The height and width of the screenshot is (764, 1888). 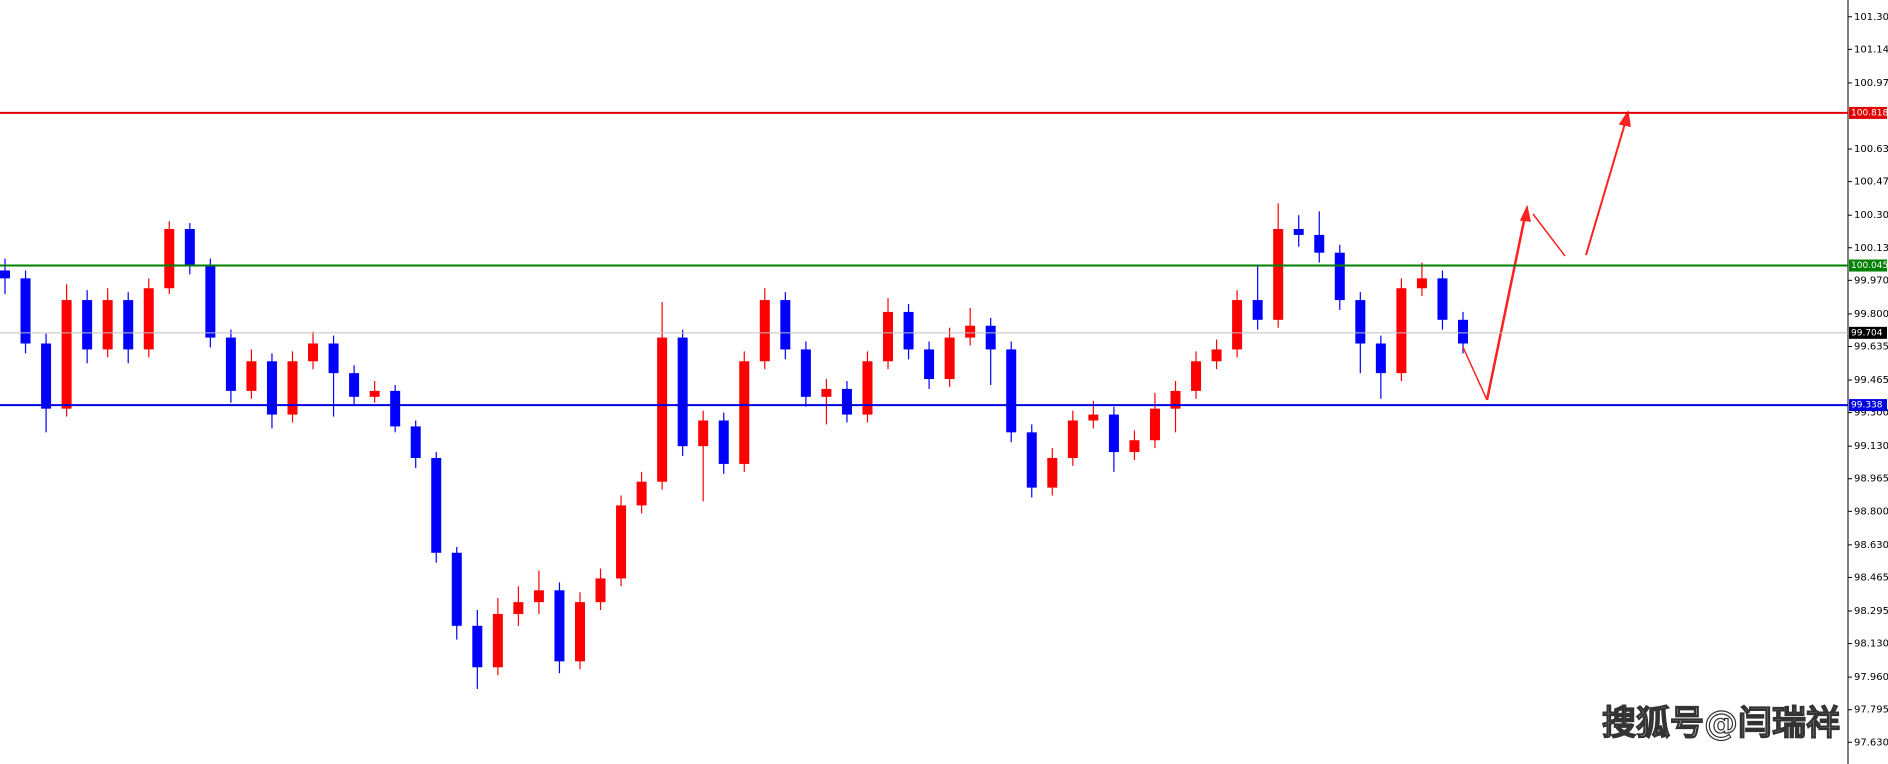 I want to click on y-tick-label: 100.470, so click(x=1871, y=182).